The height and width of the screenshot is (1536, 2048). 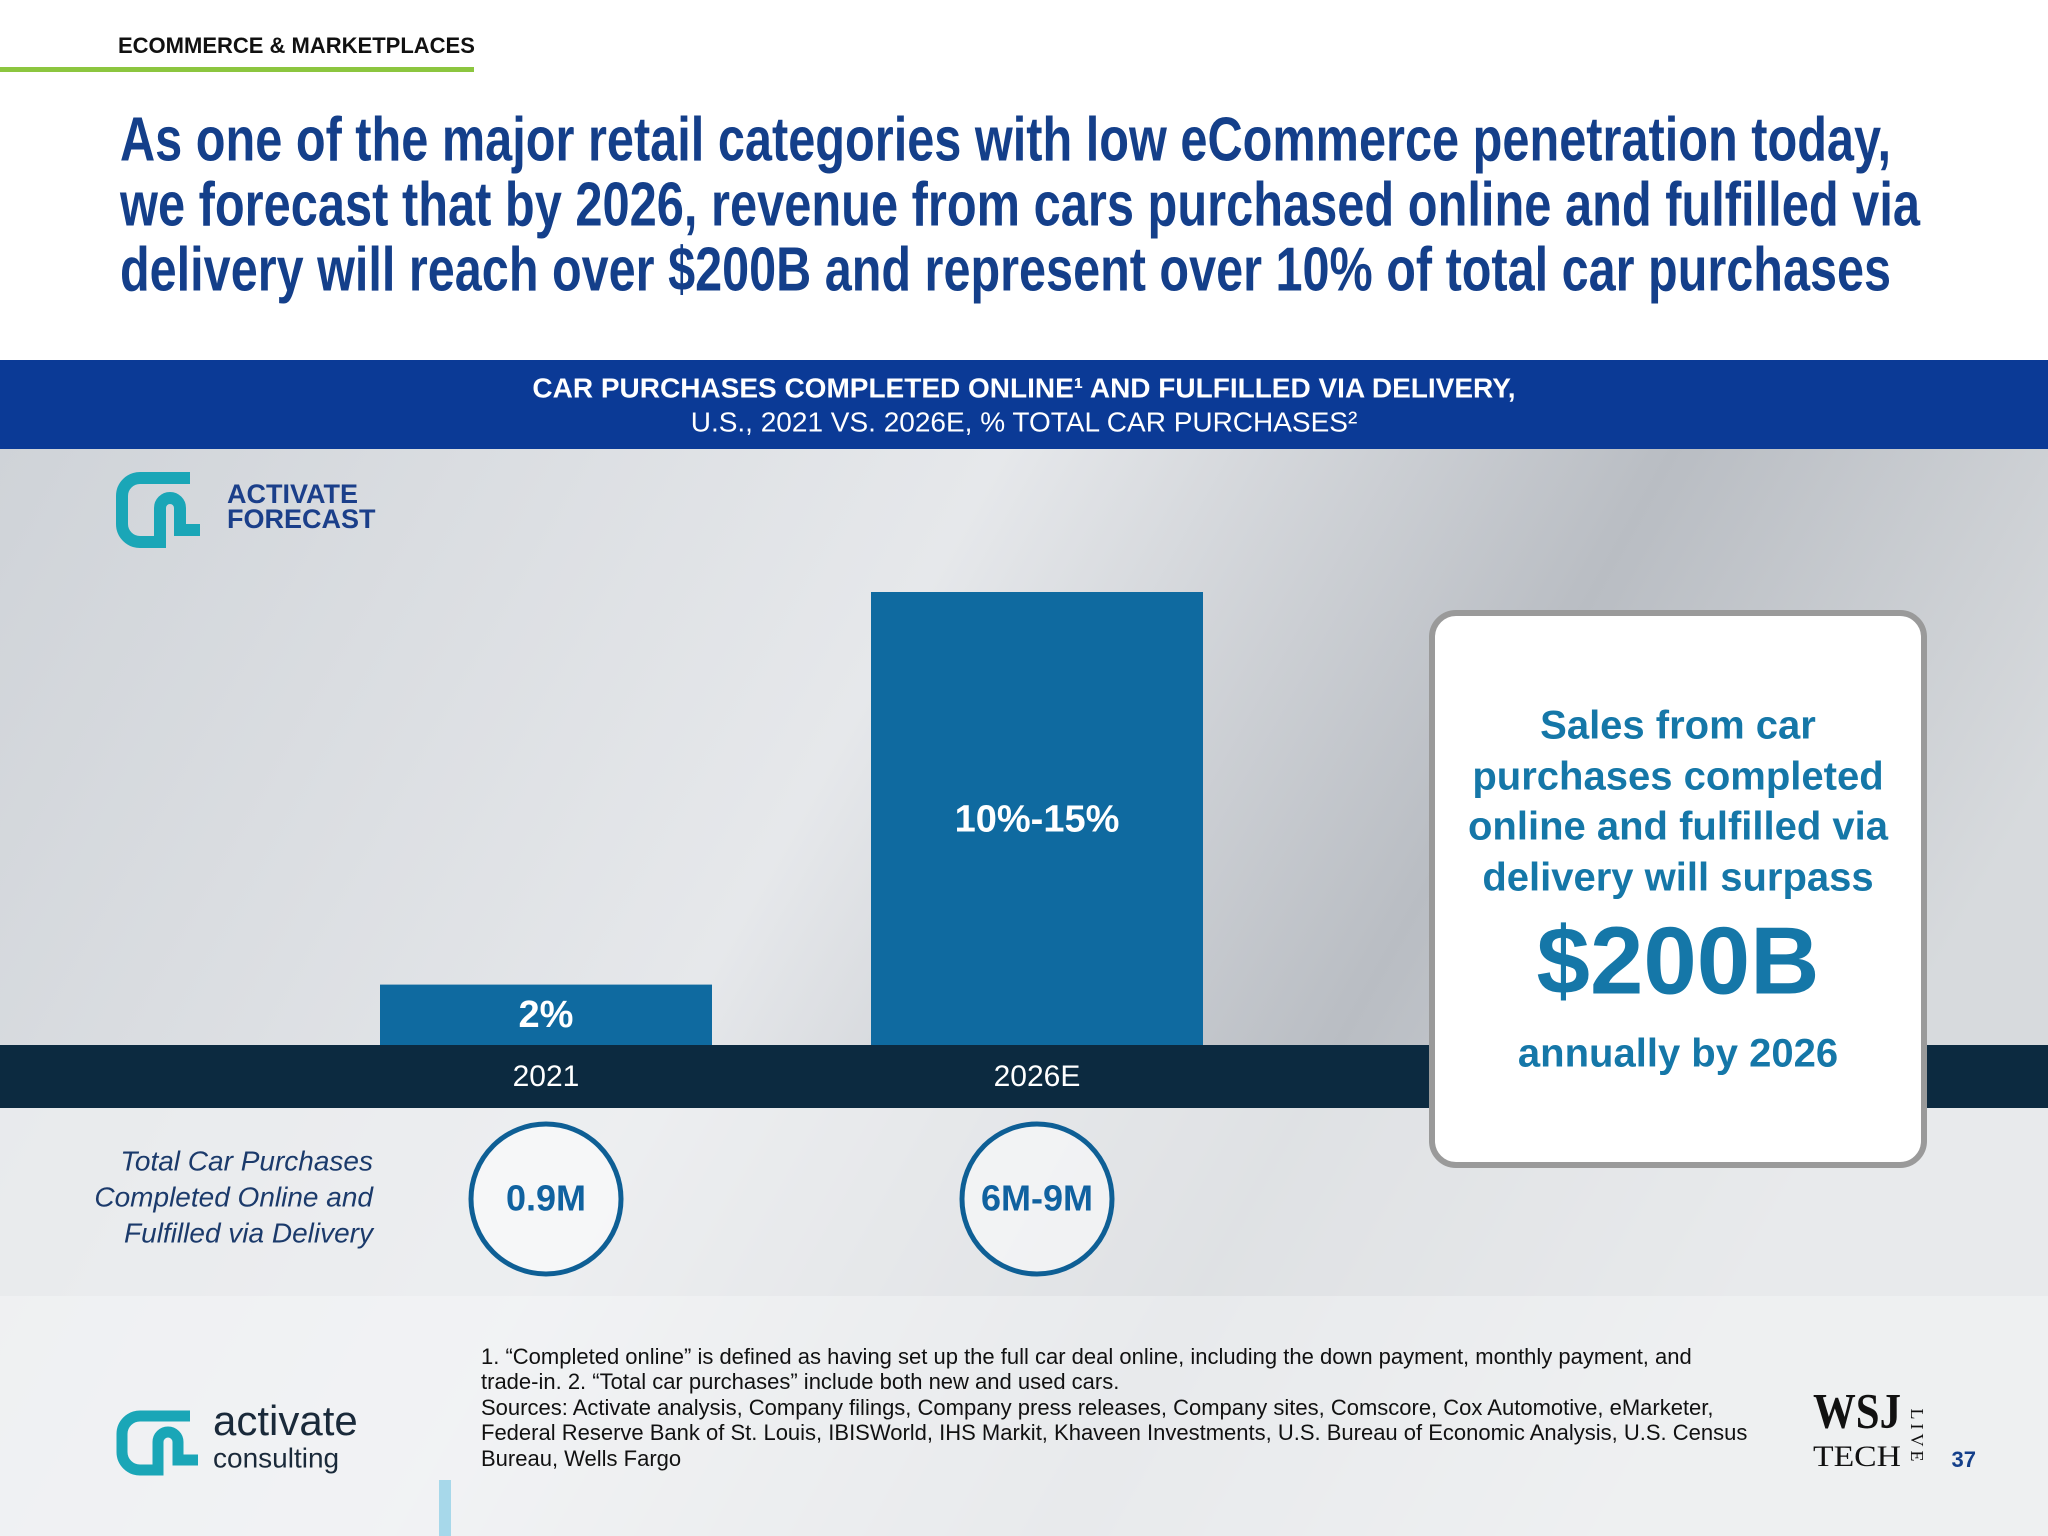 I want to click on row-label: Total Car Purchases, so click(x=246, y=1160).